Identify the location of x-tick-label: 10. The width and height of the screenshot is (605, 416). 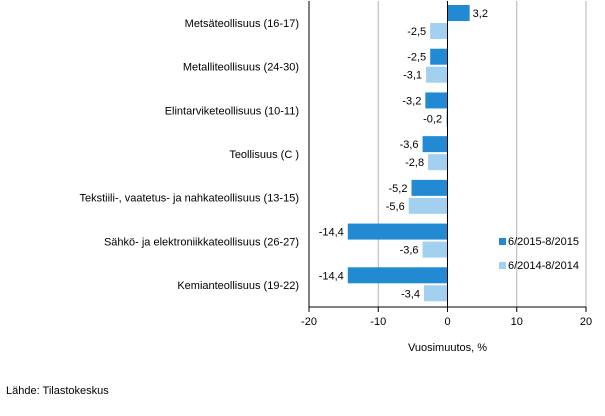
(517, 322).